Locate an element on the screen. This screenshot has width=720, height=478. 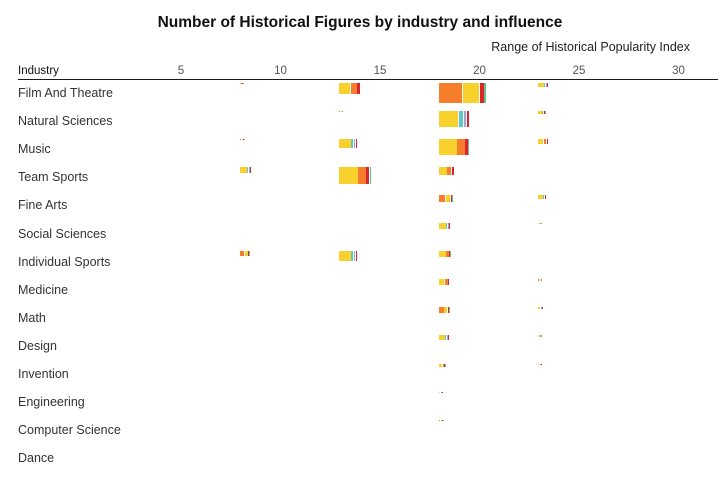
industry-label: Team Sports is located at coordinates (53, 177).